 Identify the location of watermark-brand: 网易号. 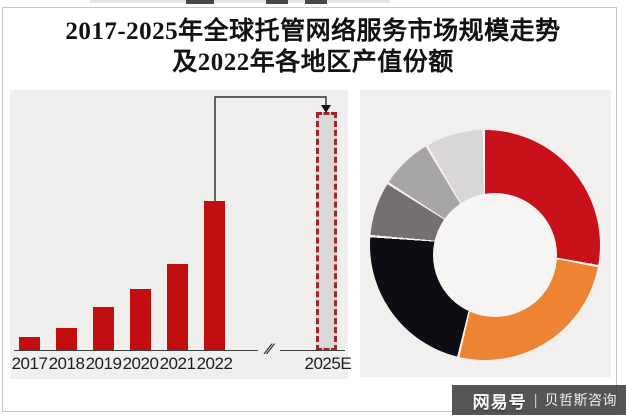
(499, 402).